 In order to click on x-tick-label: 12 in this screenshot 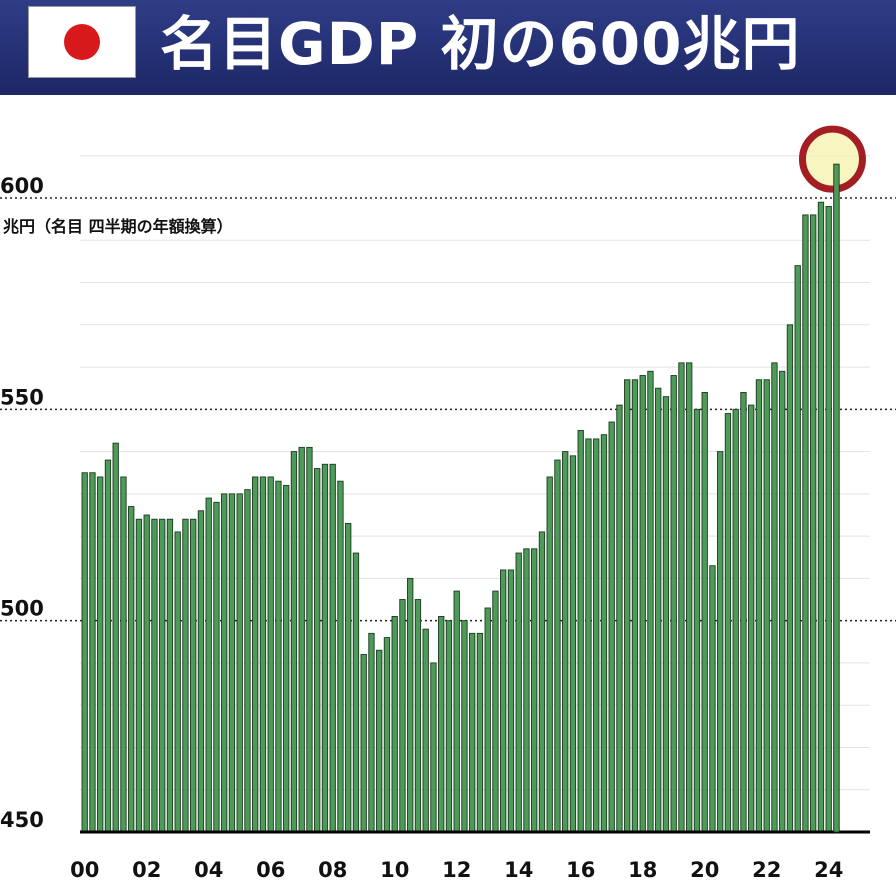, I will do `click(456, 870)`.